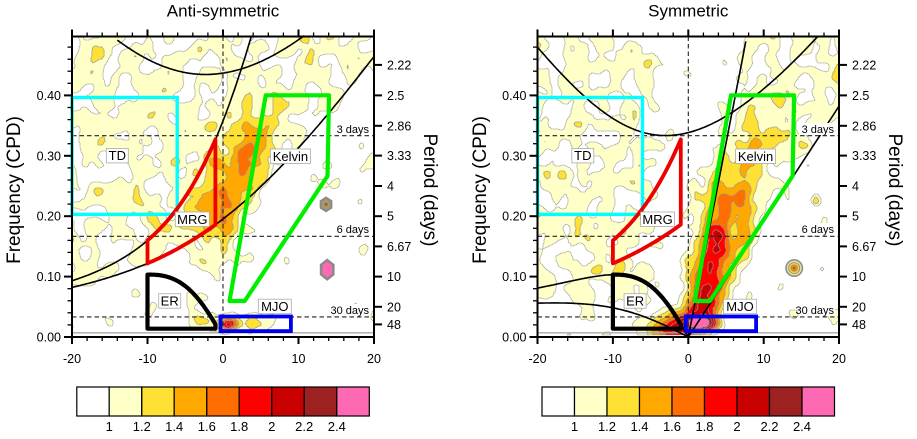 The image size is (917, 439). What do you see at coordinates (688, 11) in the screenshot?
I see `svg-text: Symmetric` at bounding box center [688, 11].